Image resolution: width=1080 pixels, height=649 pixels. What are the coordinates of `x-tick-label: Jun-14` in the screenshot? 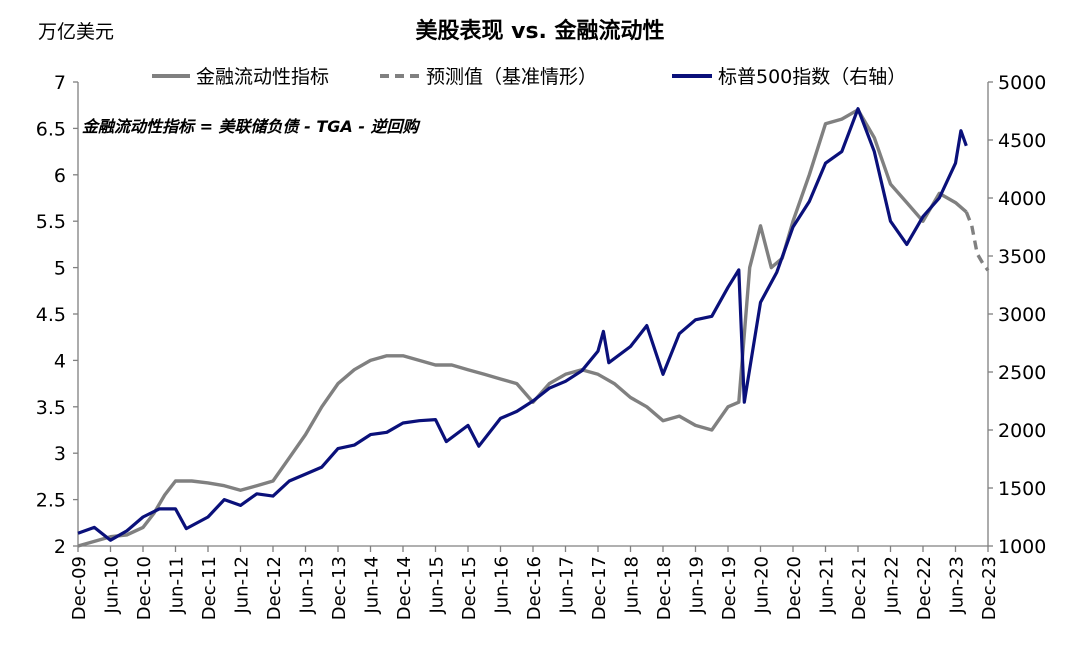 It's located at (372, 585).